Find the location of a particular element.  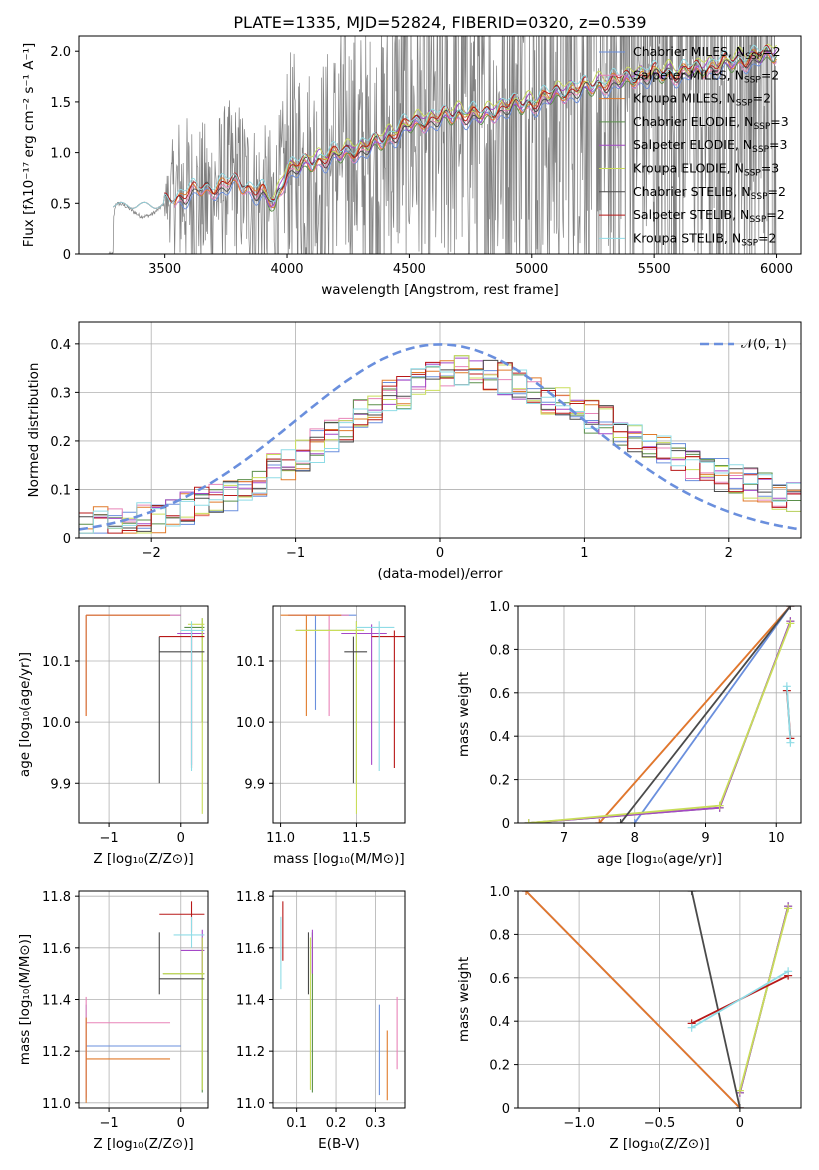

y-tick-label: 0.5 is located at coordinates (60, 204).